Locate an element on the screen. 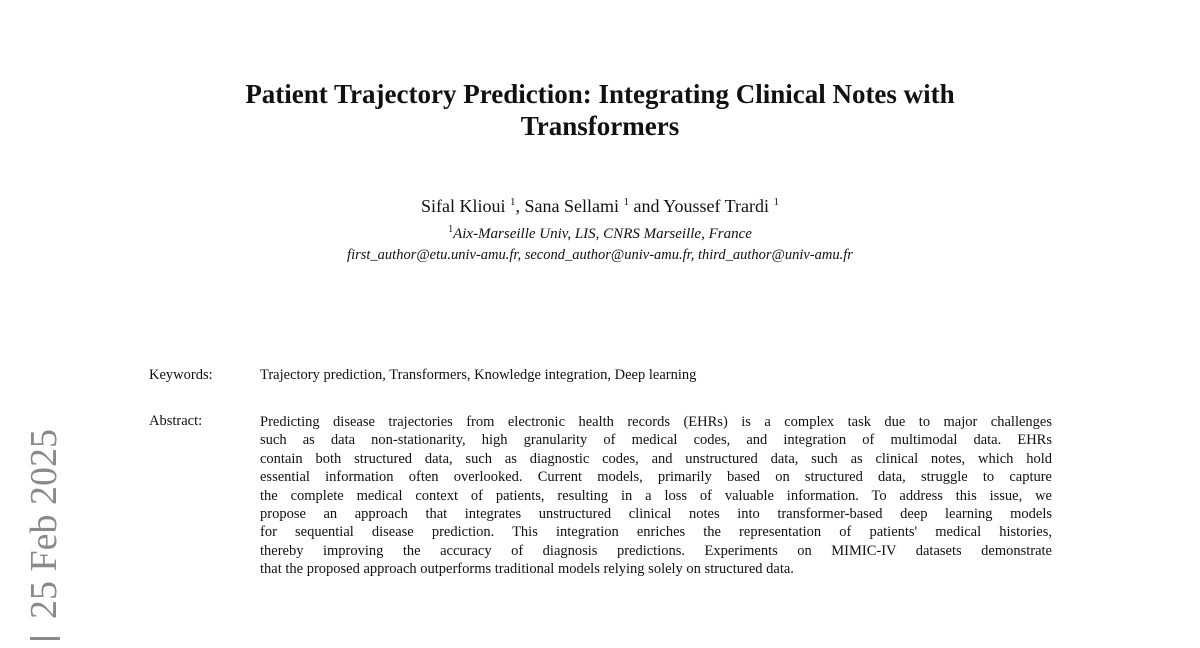 The height and width of the screenshot is (648, 1200). arxiv-date: 25 Feb 2025 is located at coordinates (44, 524).